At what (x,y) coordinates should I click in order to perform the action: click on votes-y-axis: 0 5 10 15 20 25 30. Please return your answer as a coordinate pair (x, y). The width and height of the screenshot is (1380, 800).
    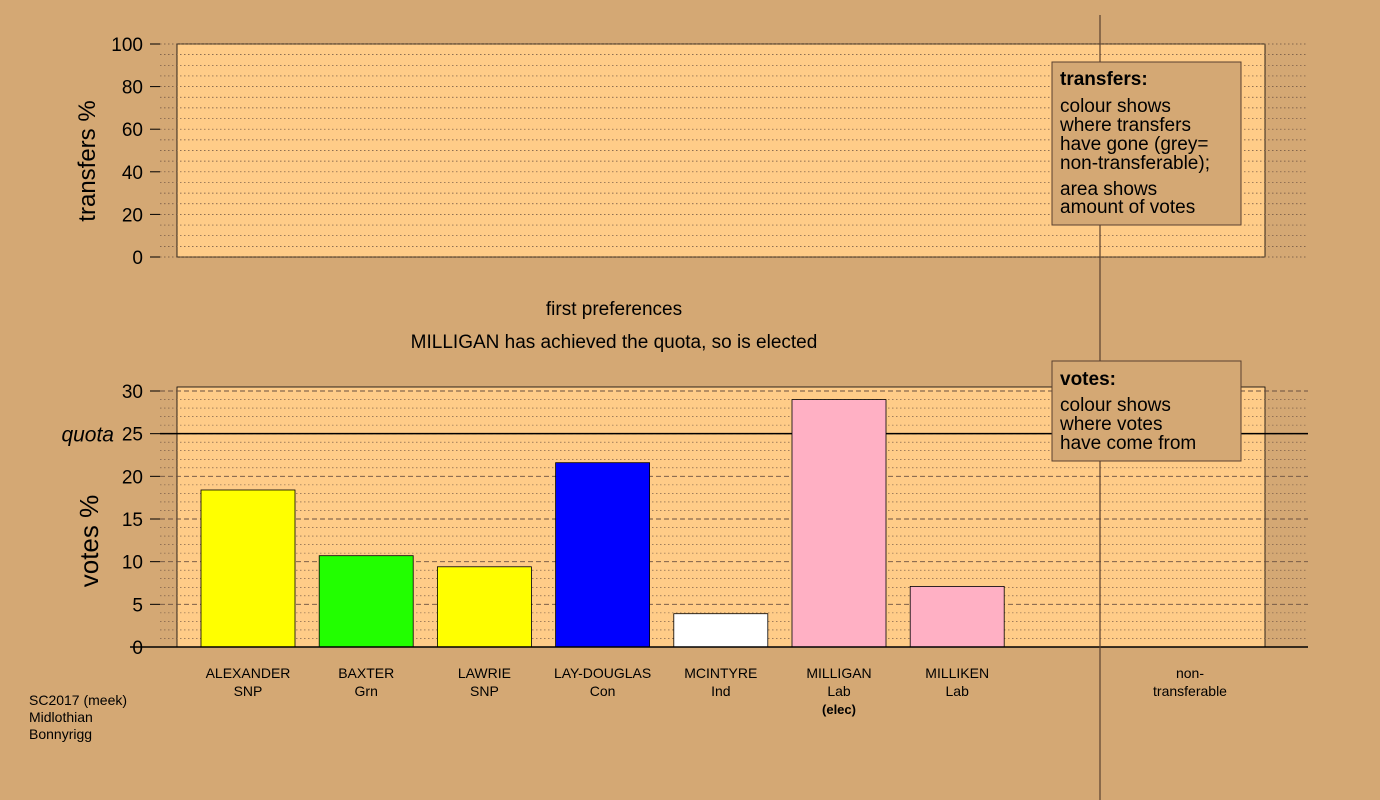
    Looking at the image, I should click on (141, 520).